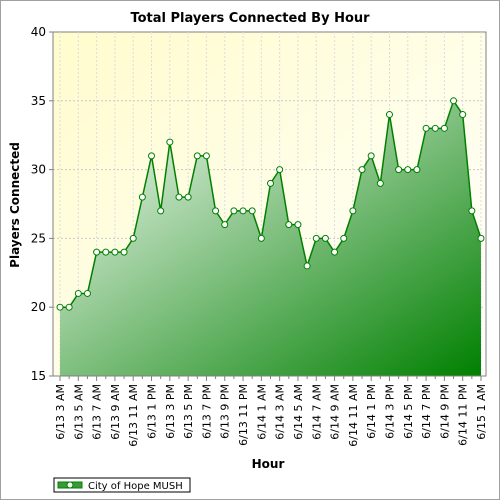 The height and width of the screenshot is (500, 500). I want to click on x-tick-label: 6/14 7 AM, so click(316, 412).